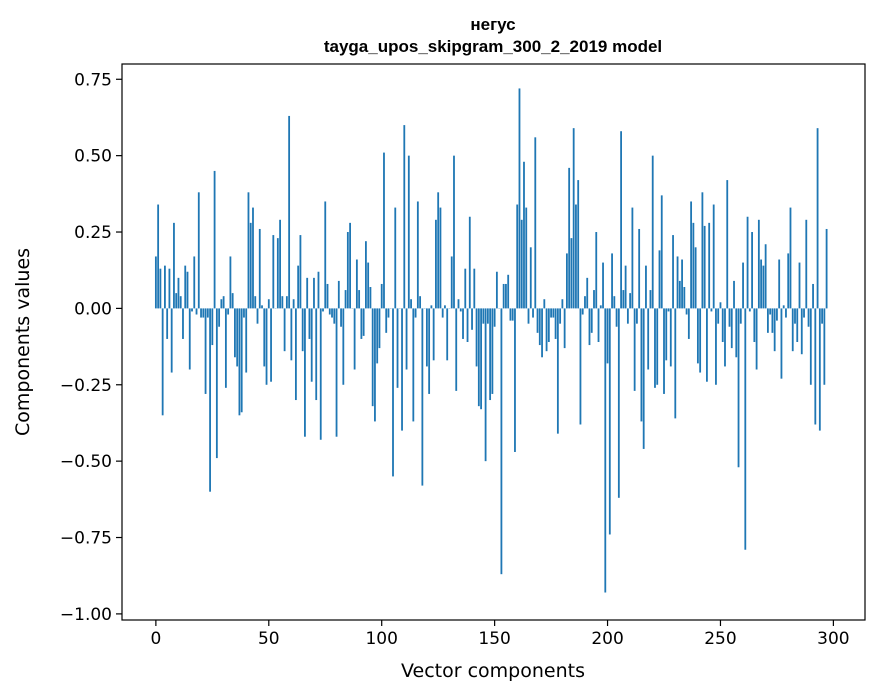 This screenshot has width=880, height=696. I want to click on y-tick-label: −0.50, so click(86, 462).